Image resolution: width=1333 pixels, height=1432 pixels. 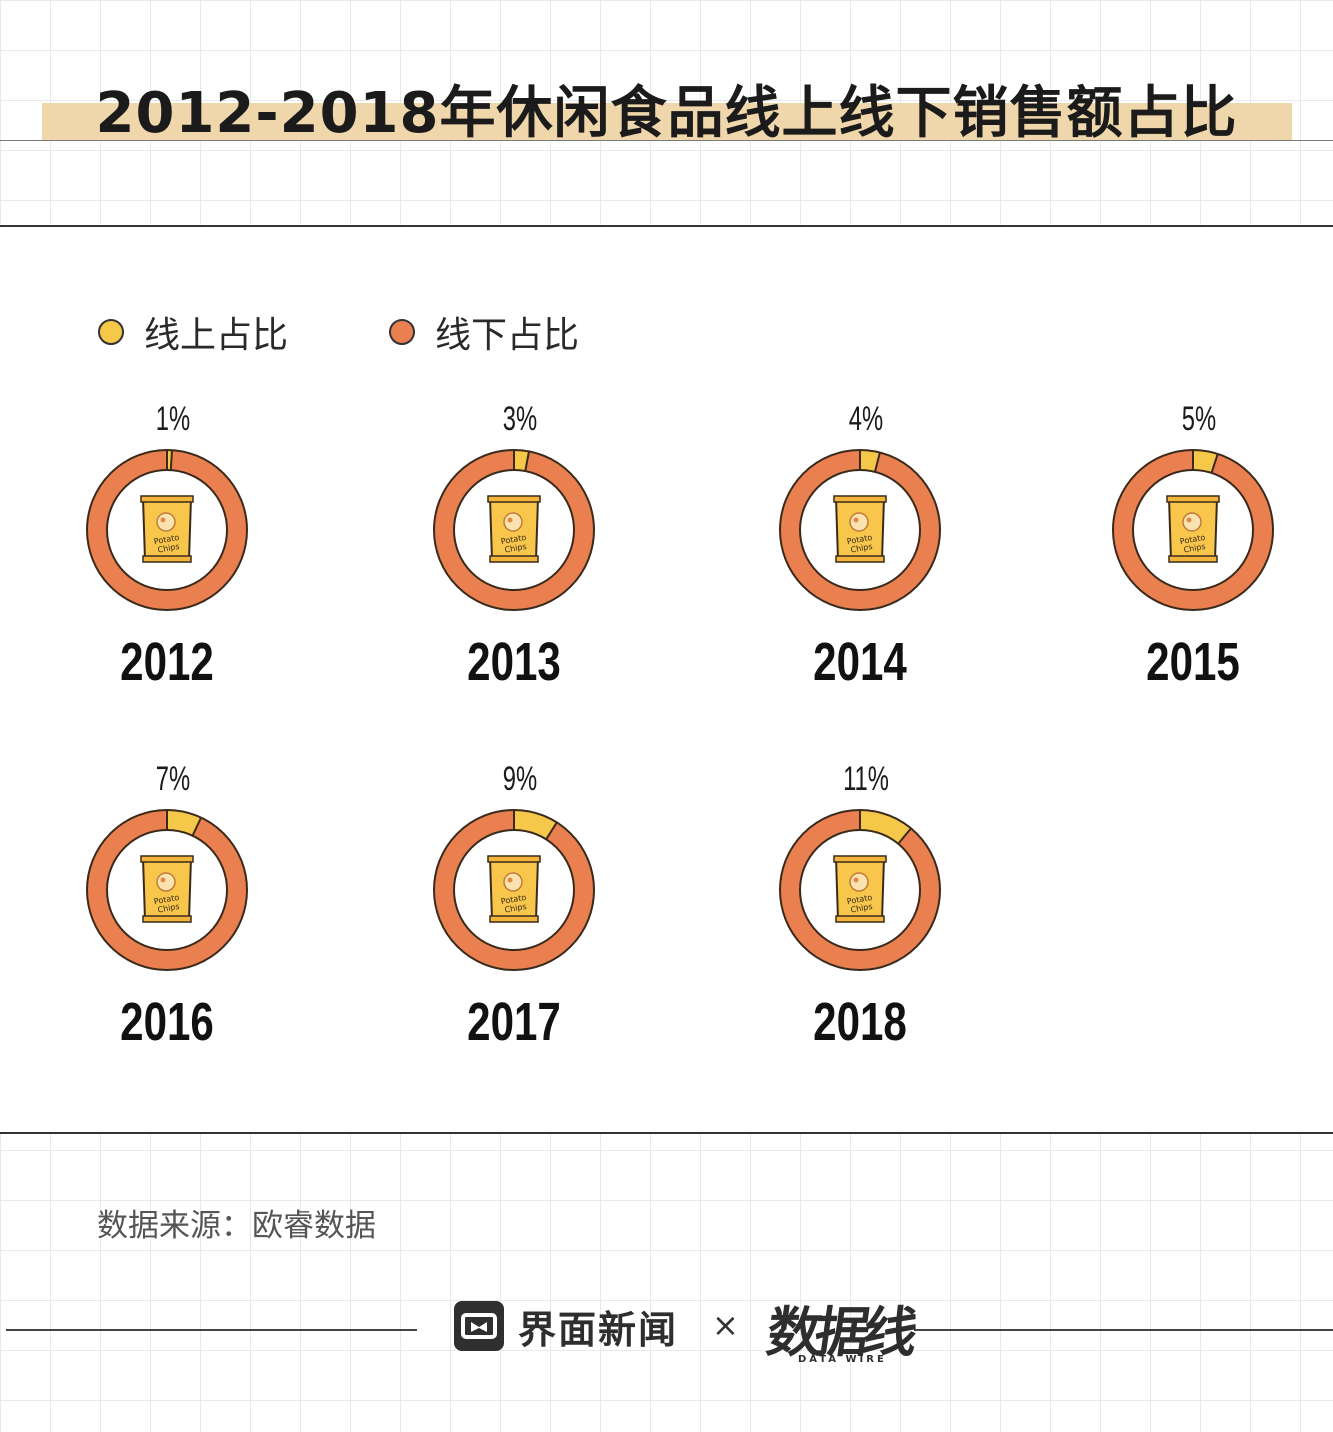 I want to click on slice-online-2018, so click(x=885, y=827).